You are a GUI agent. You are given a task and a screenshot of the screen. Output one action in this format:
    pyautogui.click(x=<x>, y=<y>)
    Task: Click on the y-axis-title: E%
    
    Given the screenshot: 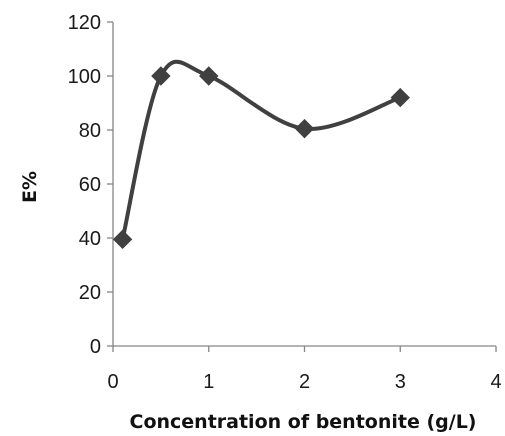 What is the action you would take?
    pyautogui.click(x=30, y=187)
    